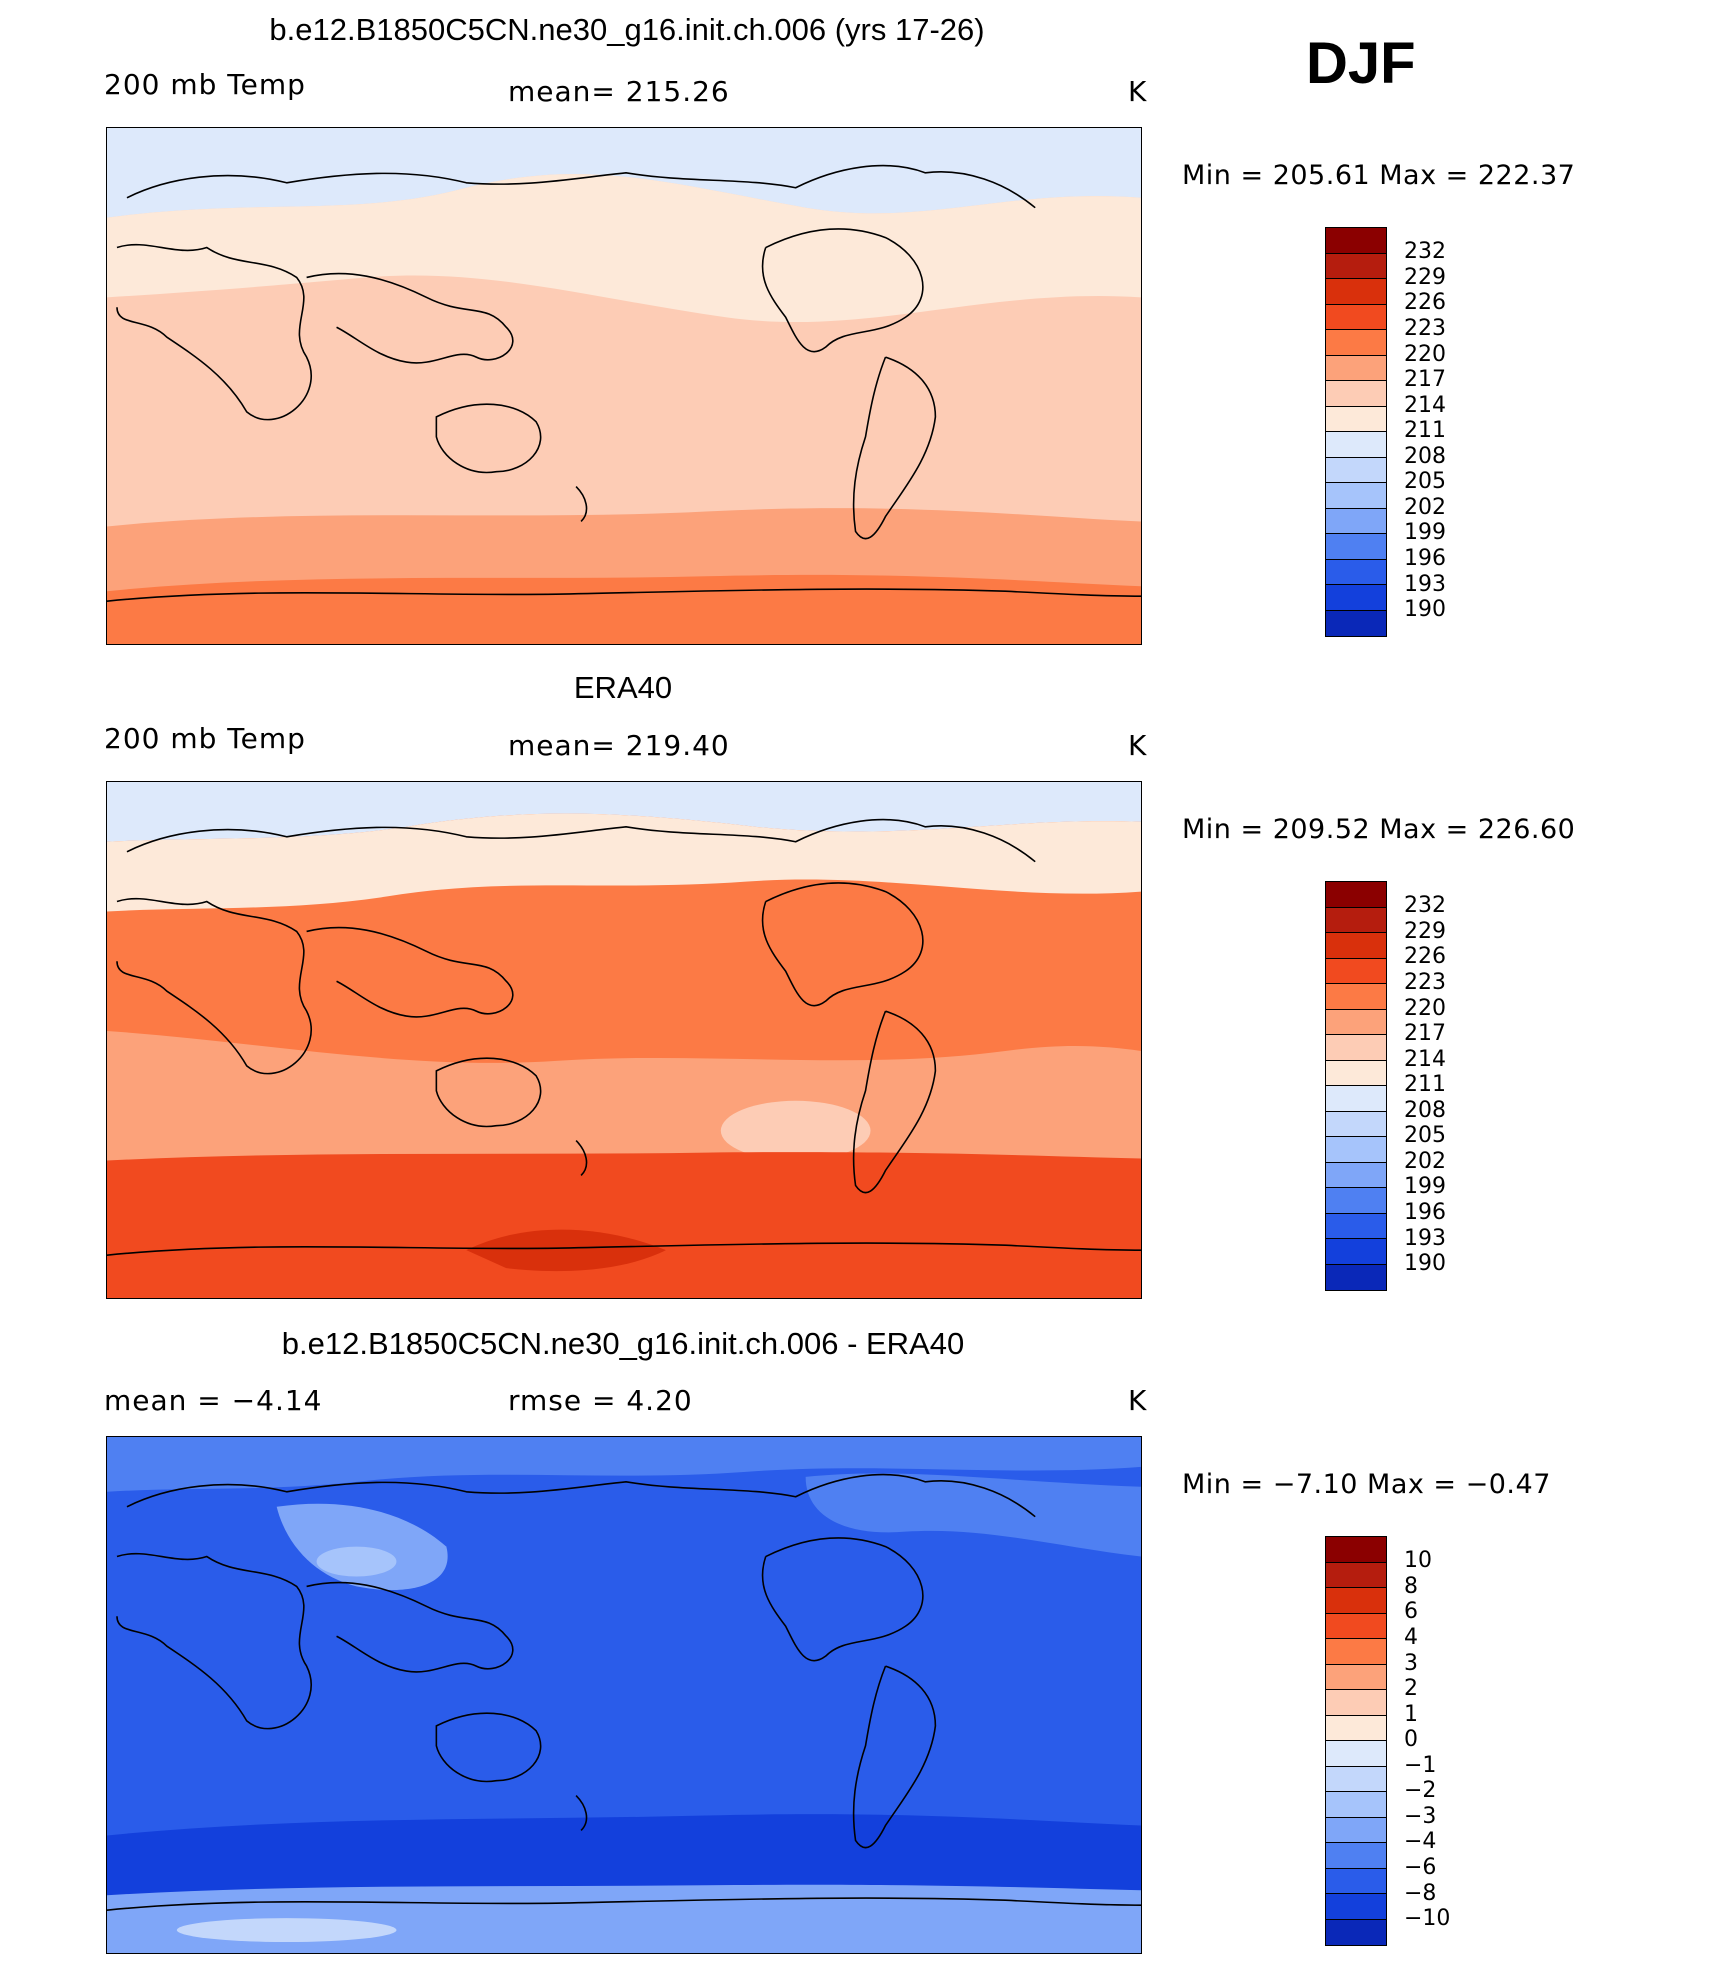 The height and width of the screenshot is (1975, 1710). I want to click on colorbar-3-tick: −10, so click(1427, 1918).